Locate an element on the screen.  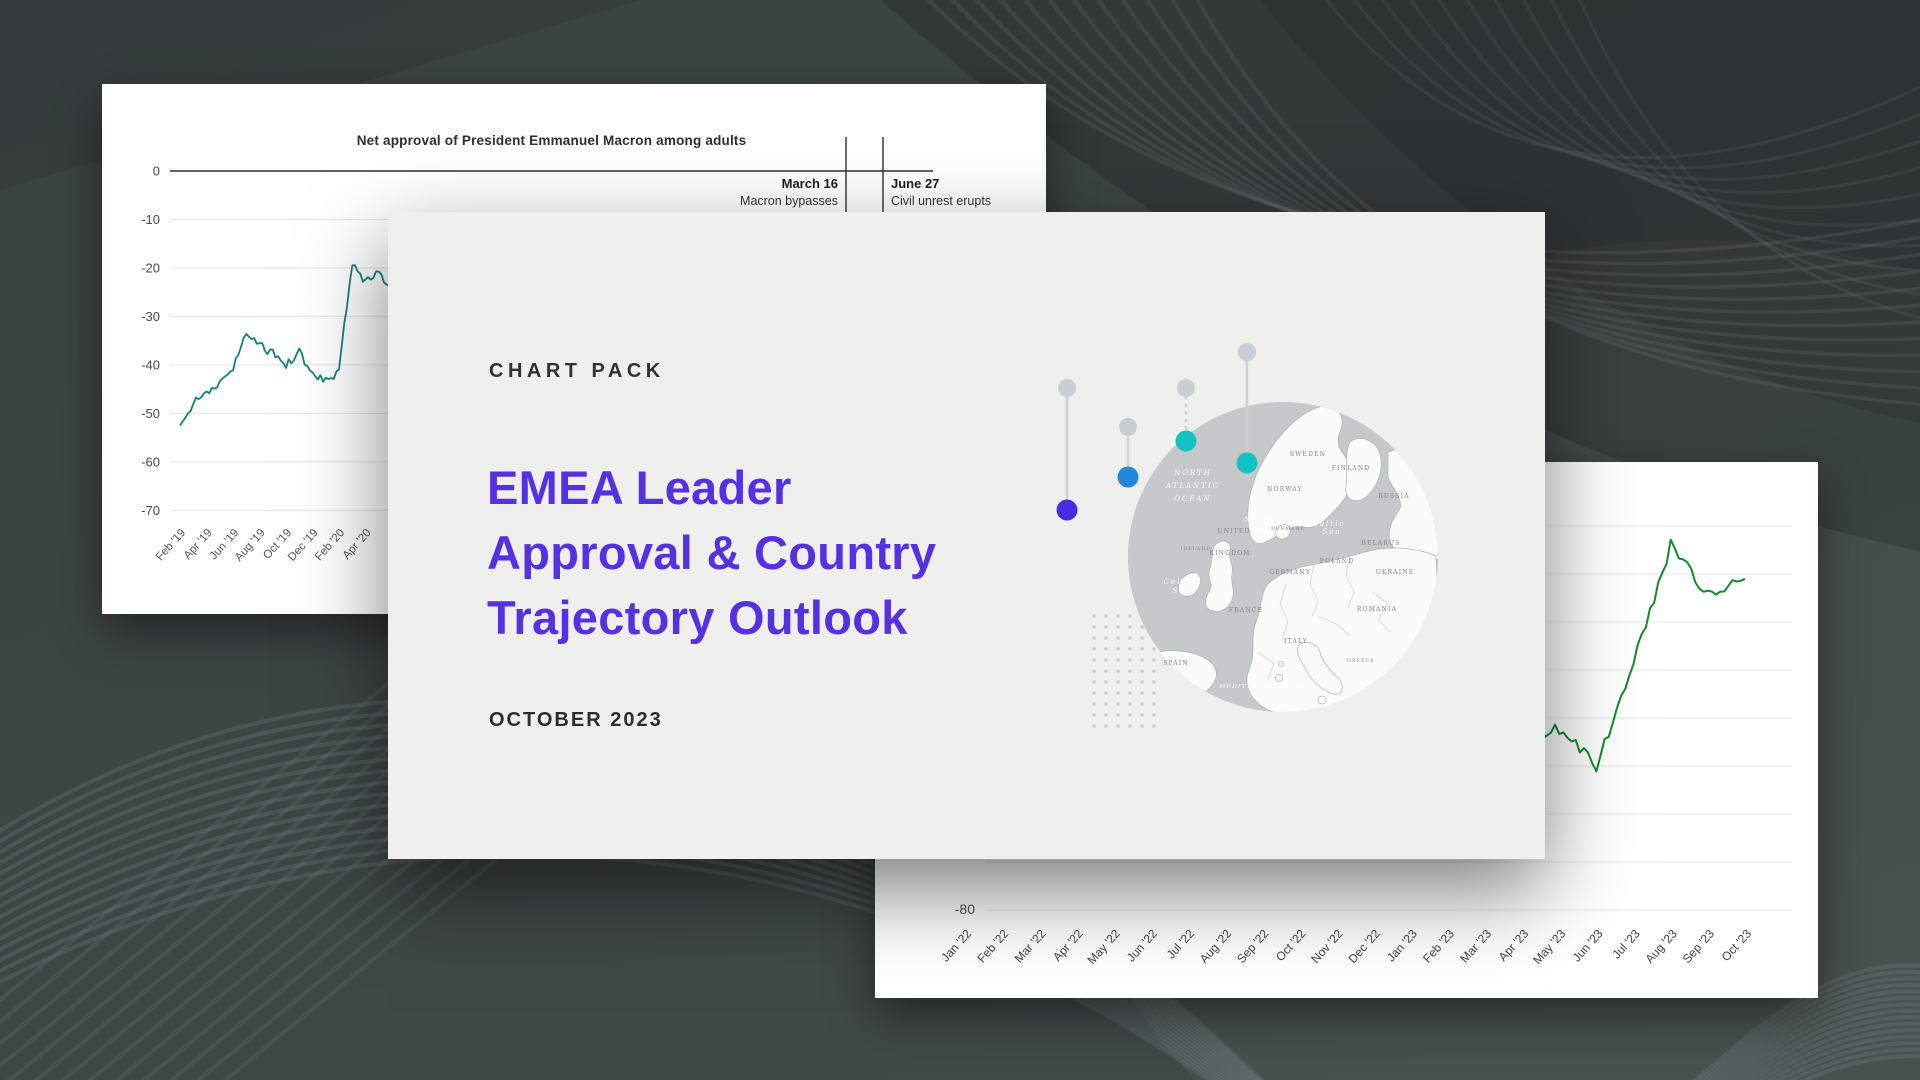
y-axis-label: -40 is located at coordinates (150, 364).